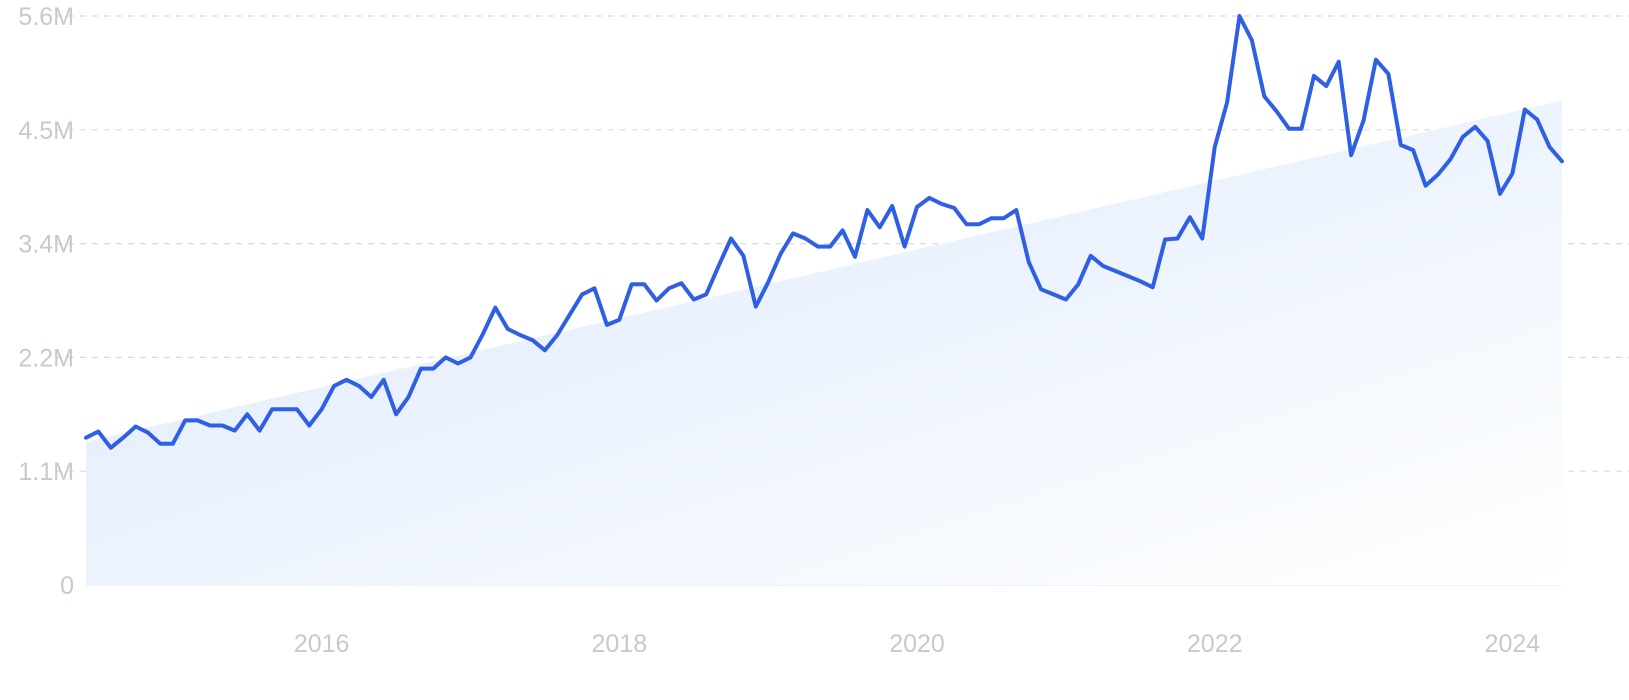 The width and height of the screenshot is (1629, 700). I want to click on y-tick-label: 3.4M, so click(46, 245).